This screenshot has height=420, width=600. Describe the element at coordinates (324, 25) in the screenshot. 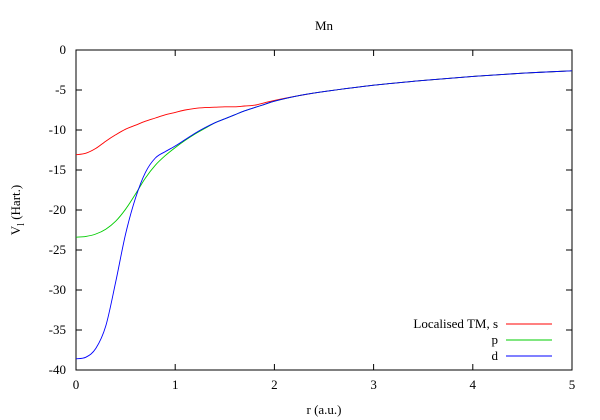

I see `chart-title: Mn` at that location.